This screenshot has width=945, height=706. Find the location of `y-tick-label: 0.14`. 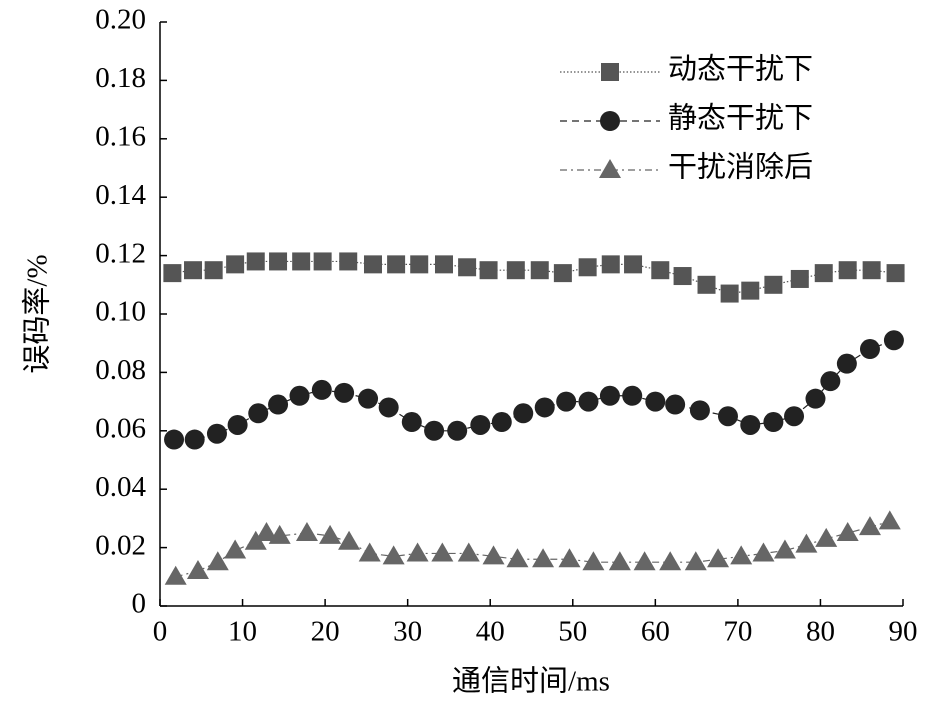

y-tick-label: 0.14 is located at coordinates (120, 195).